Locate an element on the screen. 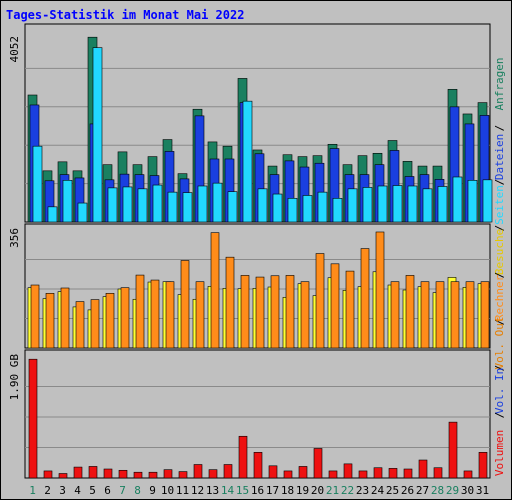 This screenshot has width=512, height=500. x-tick-label-18: 18 is located at coordinates (287, 490).